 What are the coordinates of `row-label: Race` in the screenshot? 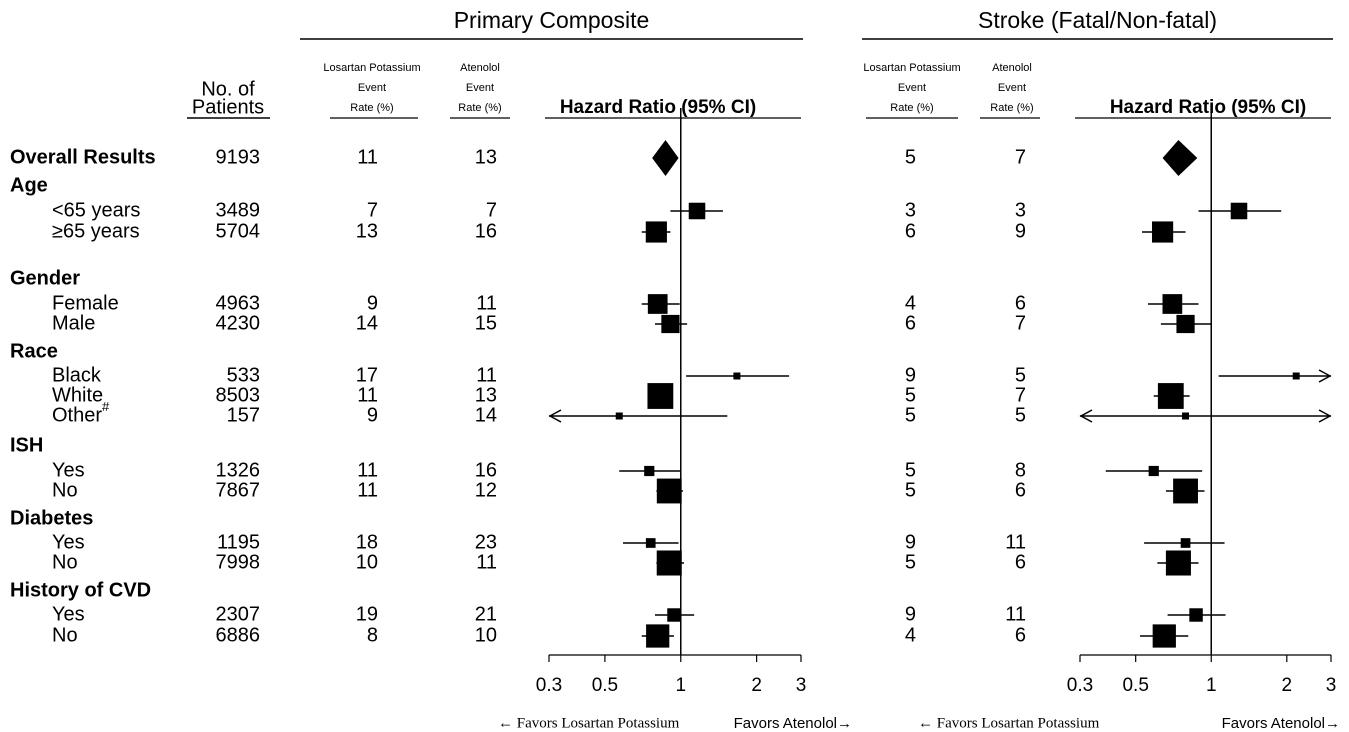 It's located at (34, 351).